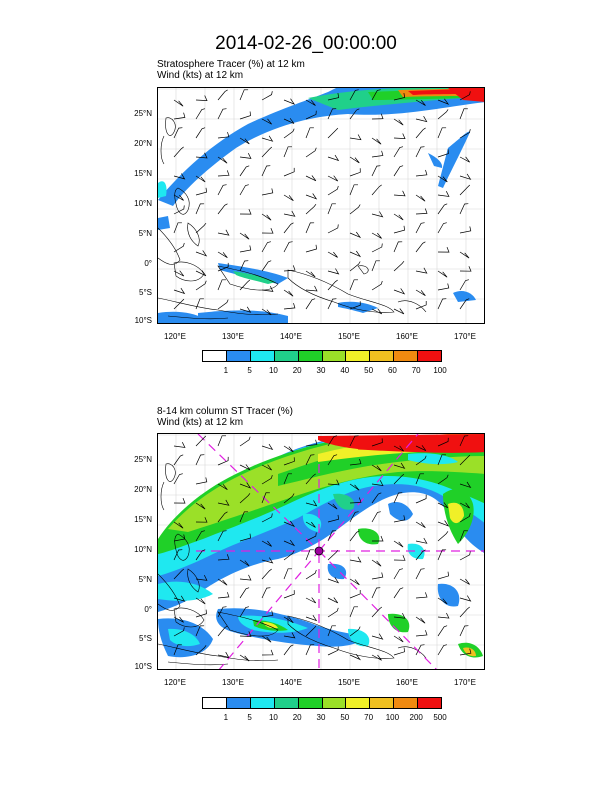  I want to click on panel2-storm-center-marker, so click(319, 551).